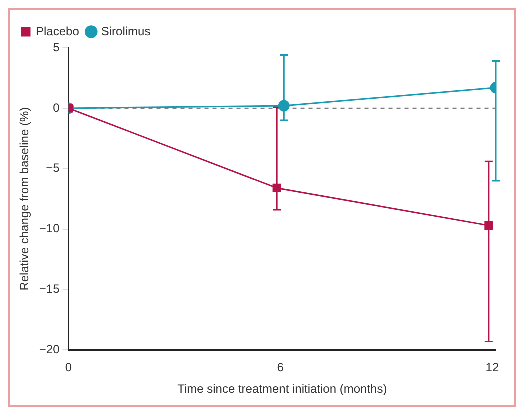 The image size is (528, 419). I want to click on y-tick-label: −15, so click(49, 289).